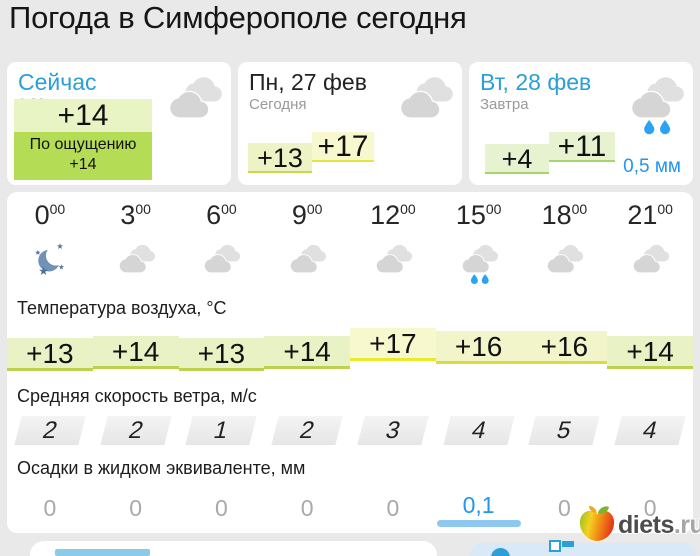  I want to click on tomorrow-card: Вт, 28 фев Завтра +4 +11 0,5 мм, so click(581, 123).